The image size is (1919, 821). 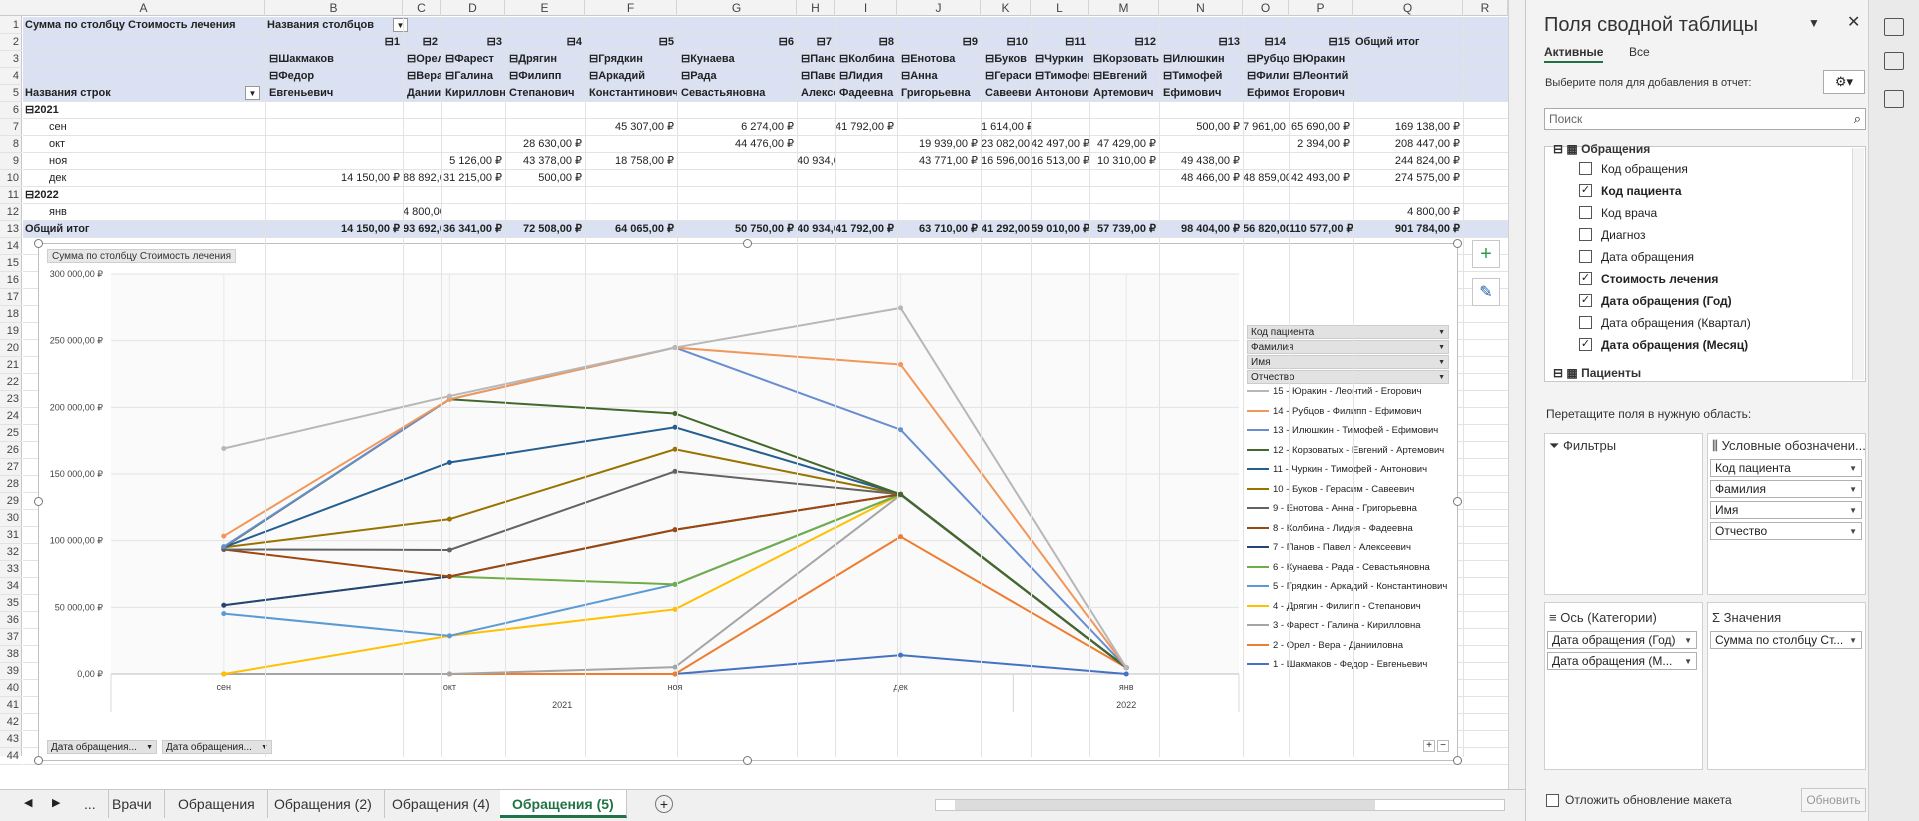 What do you see at coordinates (370, 178) in the screenshot?
I see `pivot-value-cell: 14 150,00 ₽` at bounding box center [370, 178].